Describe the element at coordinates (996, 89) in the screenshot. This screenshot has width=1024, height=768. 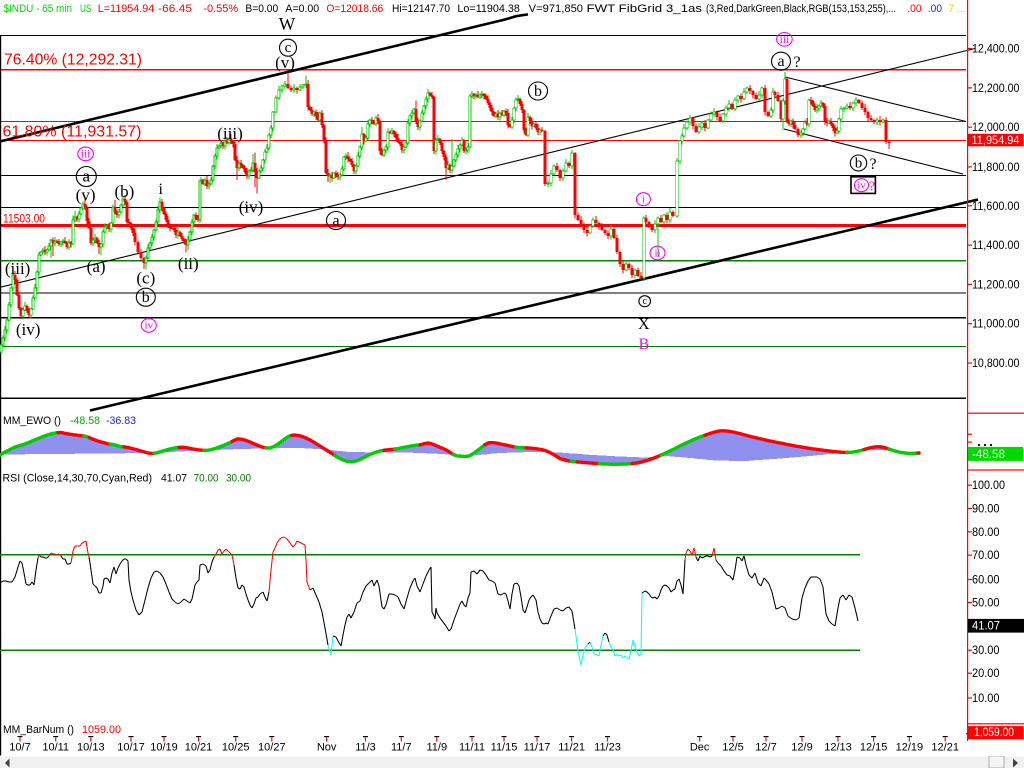
I see `svg-text: 12,200.00` at that location.